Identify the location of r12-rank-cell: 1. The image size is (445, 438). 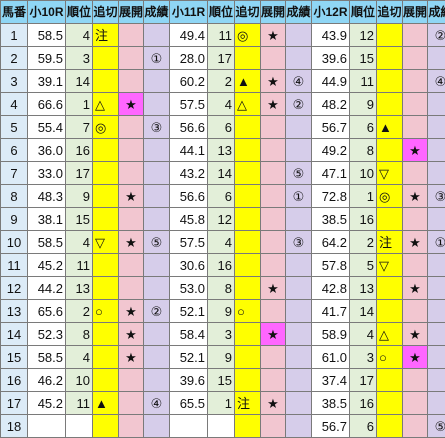
(363, 196).